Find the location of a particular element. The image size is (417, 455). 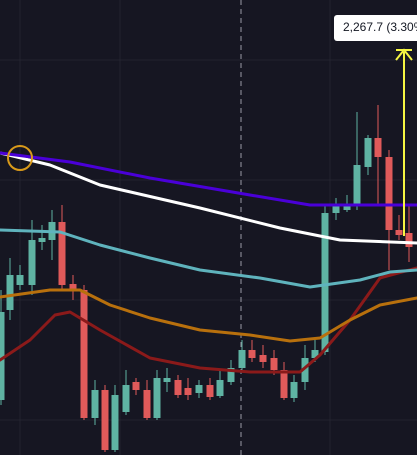

measure-label-box is located at coordinates (375, 28).